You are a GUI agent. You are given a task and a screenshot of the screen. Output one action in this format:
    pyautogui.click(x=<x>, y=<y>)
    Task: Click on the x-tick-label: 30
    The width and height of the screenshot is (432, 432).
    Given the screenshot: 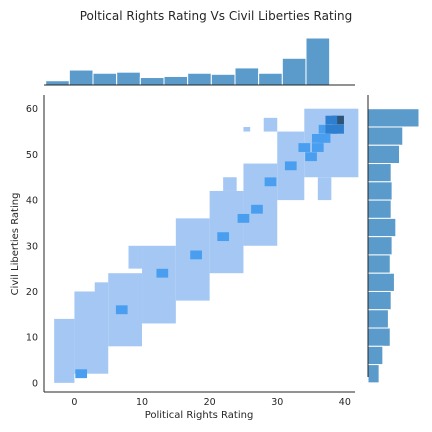 What is the action you would take?
    pyautogui.click(x=277, y=402)
    